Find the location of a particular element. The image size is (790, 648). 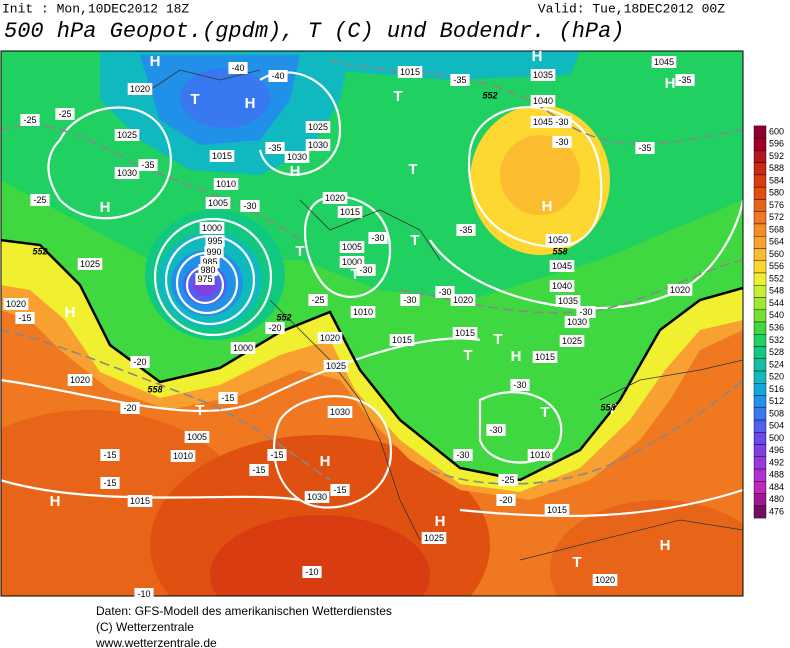

legend-label: 564 is located at coordinates (776, 242).